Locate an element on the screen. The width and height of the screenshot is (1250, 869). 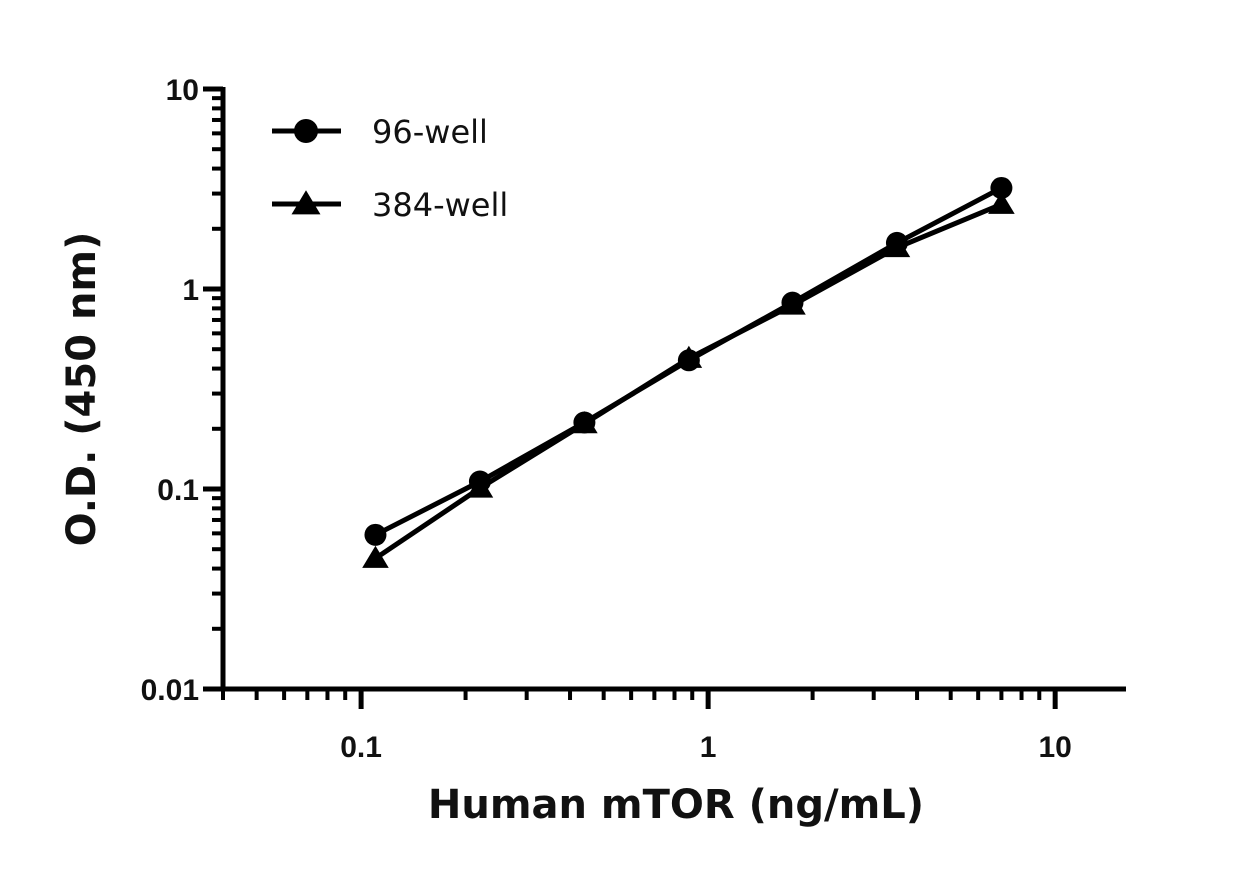
x-tick-label: 0.1 is located at coordinates (361, 747).